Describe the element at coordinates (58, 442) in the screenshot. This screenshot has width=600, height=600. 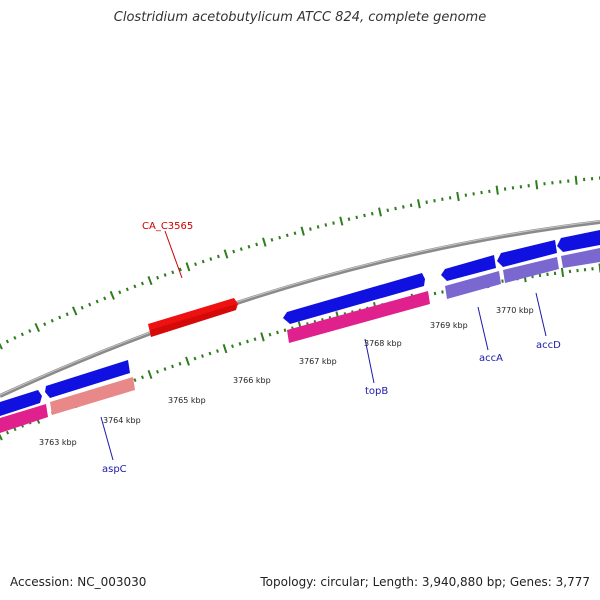
I see `kbp-label: 3763 kbp` at that location.